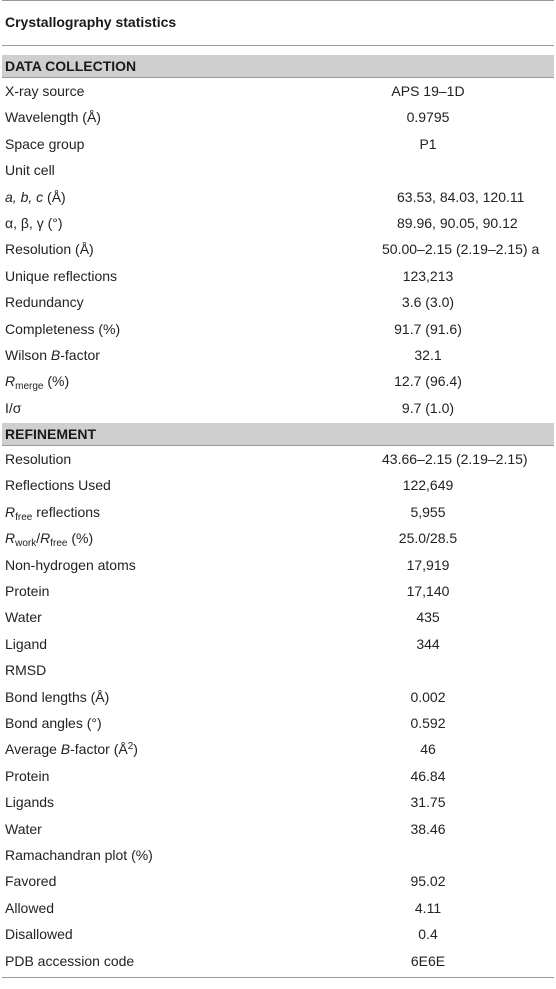 The width and height of the screenshot is (556, 989). I want to click on row-value: 63.53, 84.03, 120.11, so click(461, 196).